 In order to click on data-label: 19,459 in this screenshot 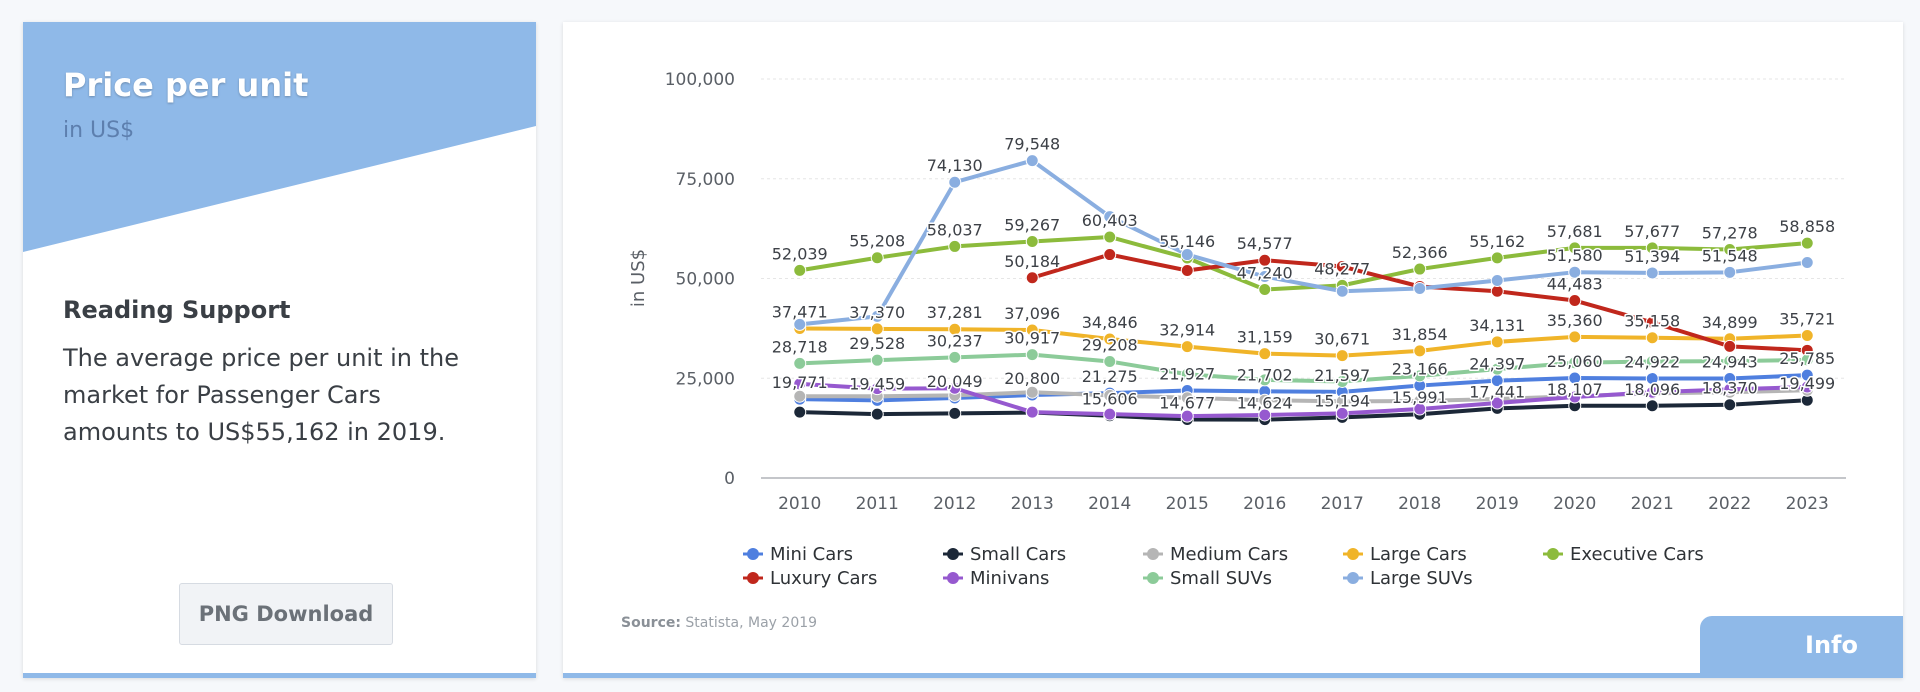, I will do `click(877, 383)`.